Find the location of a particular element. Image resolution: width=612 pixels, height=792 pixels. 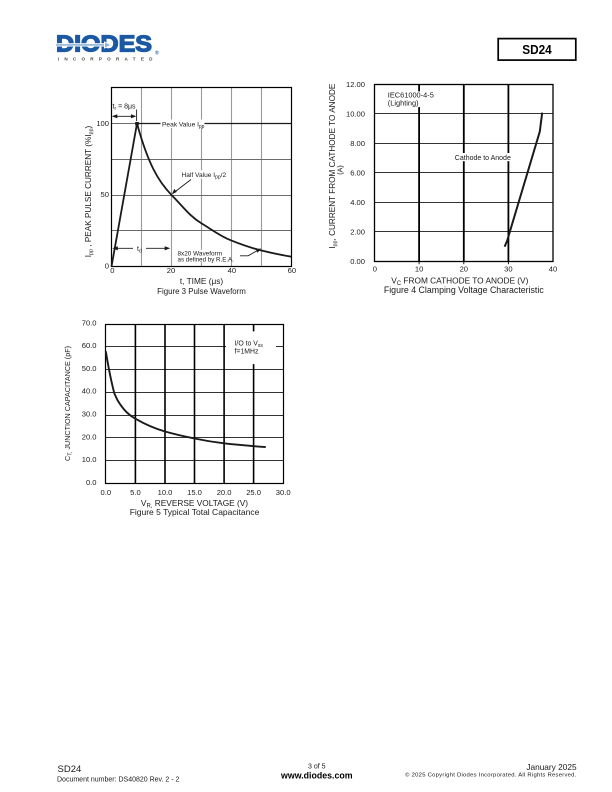

svg-text: Cathode to Anode is located at coordinates (483, 158).